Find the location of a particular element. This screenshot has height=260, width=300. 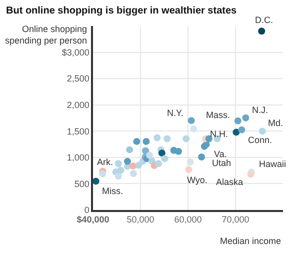

y-tick-label: 1,000 is located at coordinates (78, 157).